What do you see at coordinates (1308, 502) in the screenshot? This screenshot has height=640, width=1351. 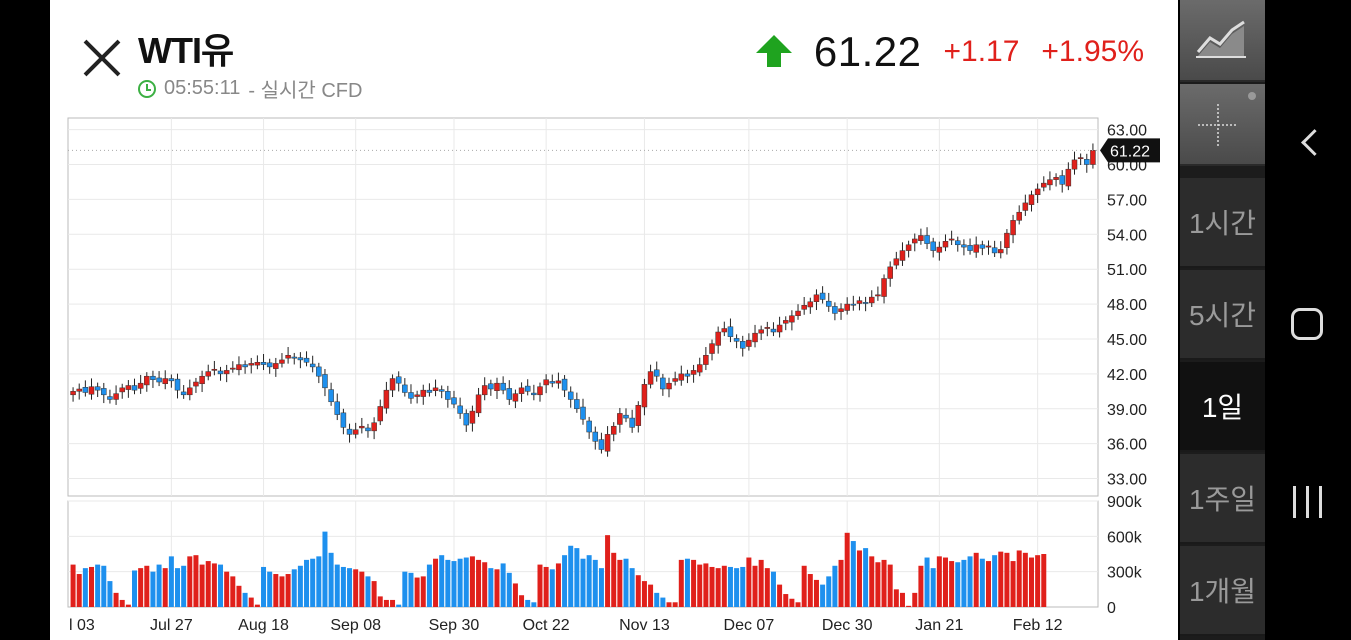 I see `recent-apps-icon` at bounding box center [1308, 502].